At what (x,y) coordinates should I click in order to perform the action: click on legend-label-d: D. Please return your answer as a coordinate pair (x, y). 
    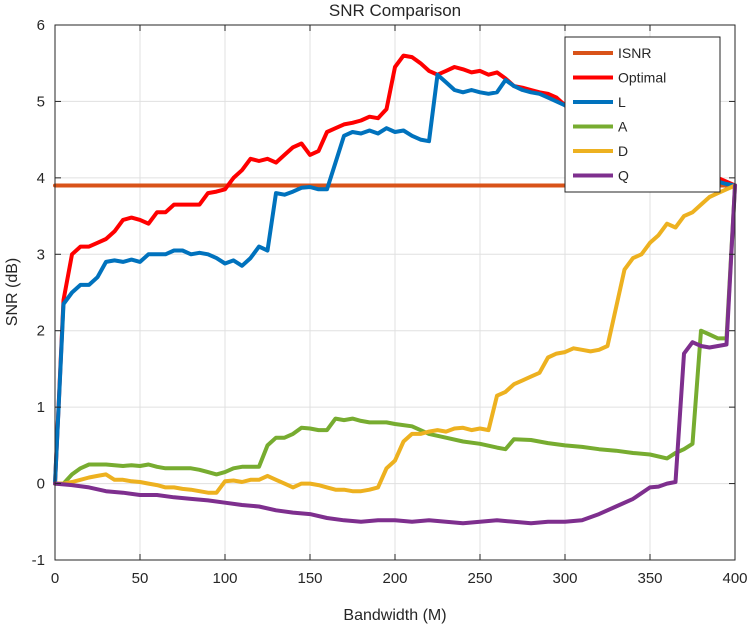
    Looking at the image, I should click on (623, 151).